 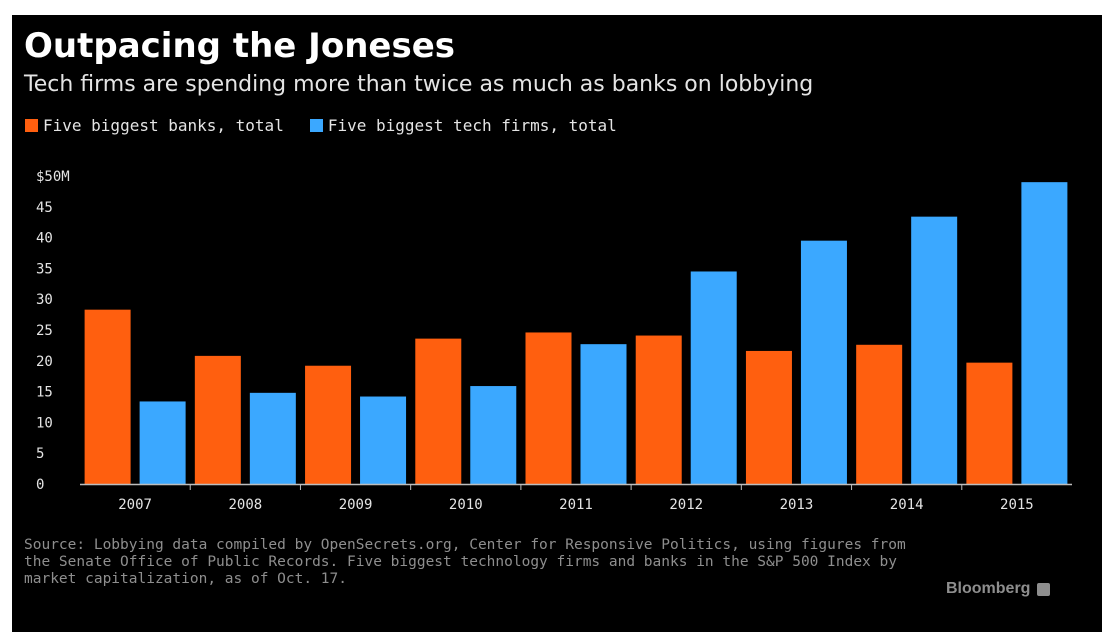 What do you see at coordinates (40, 485) in the screenshot?
I see `y-tick-label: 0` at bounding box center [40, 485].